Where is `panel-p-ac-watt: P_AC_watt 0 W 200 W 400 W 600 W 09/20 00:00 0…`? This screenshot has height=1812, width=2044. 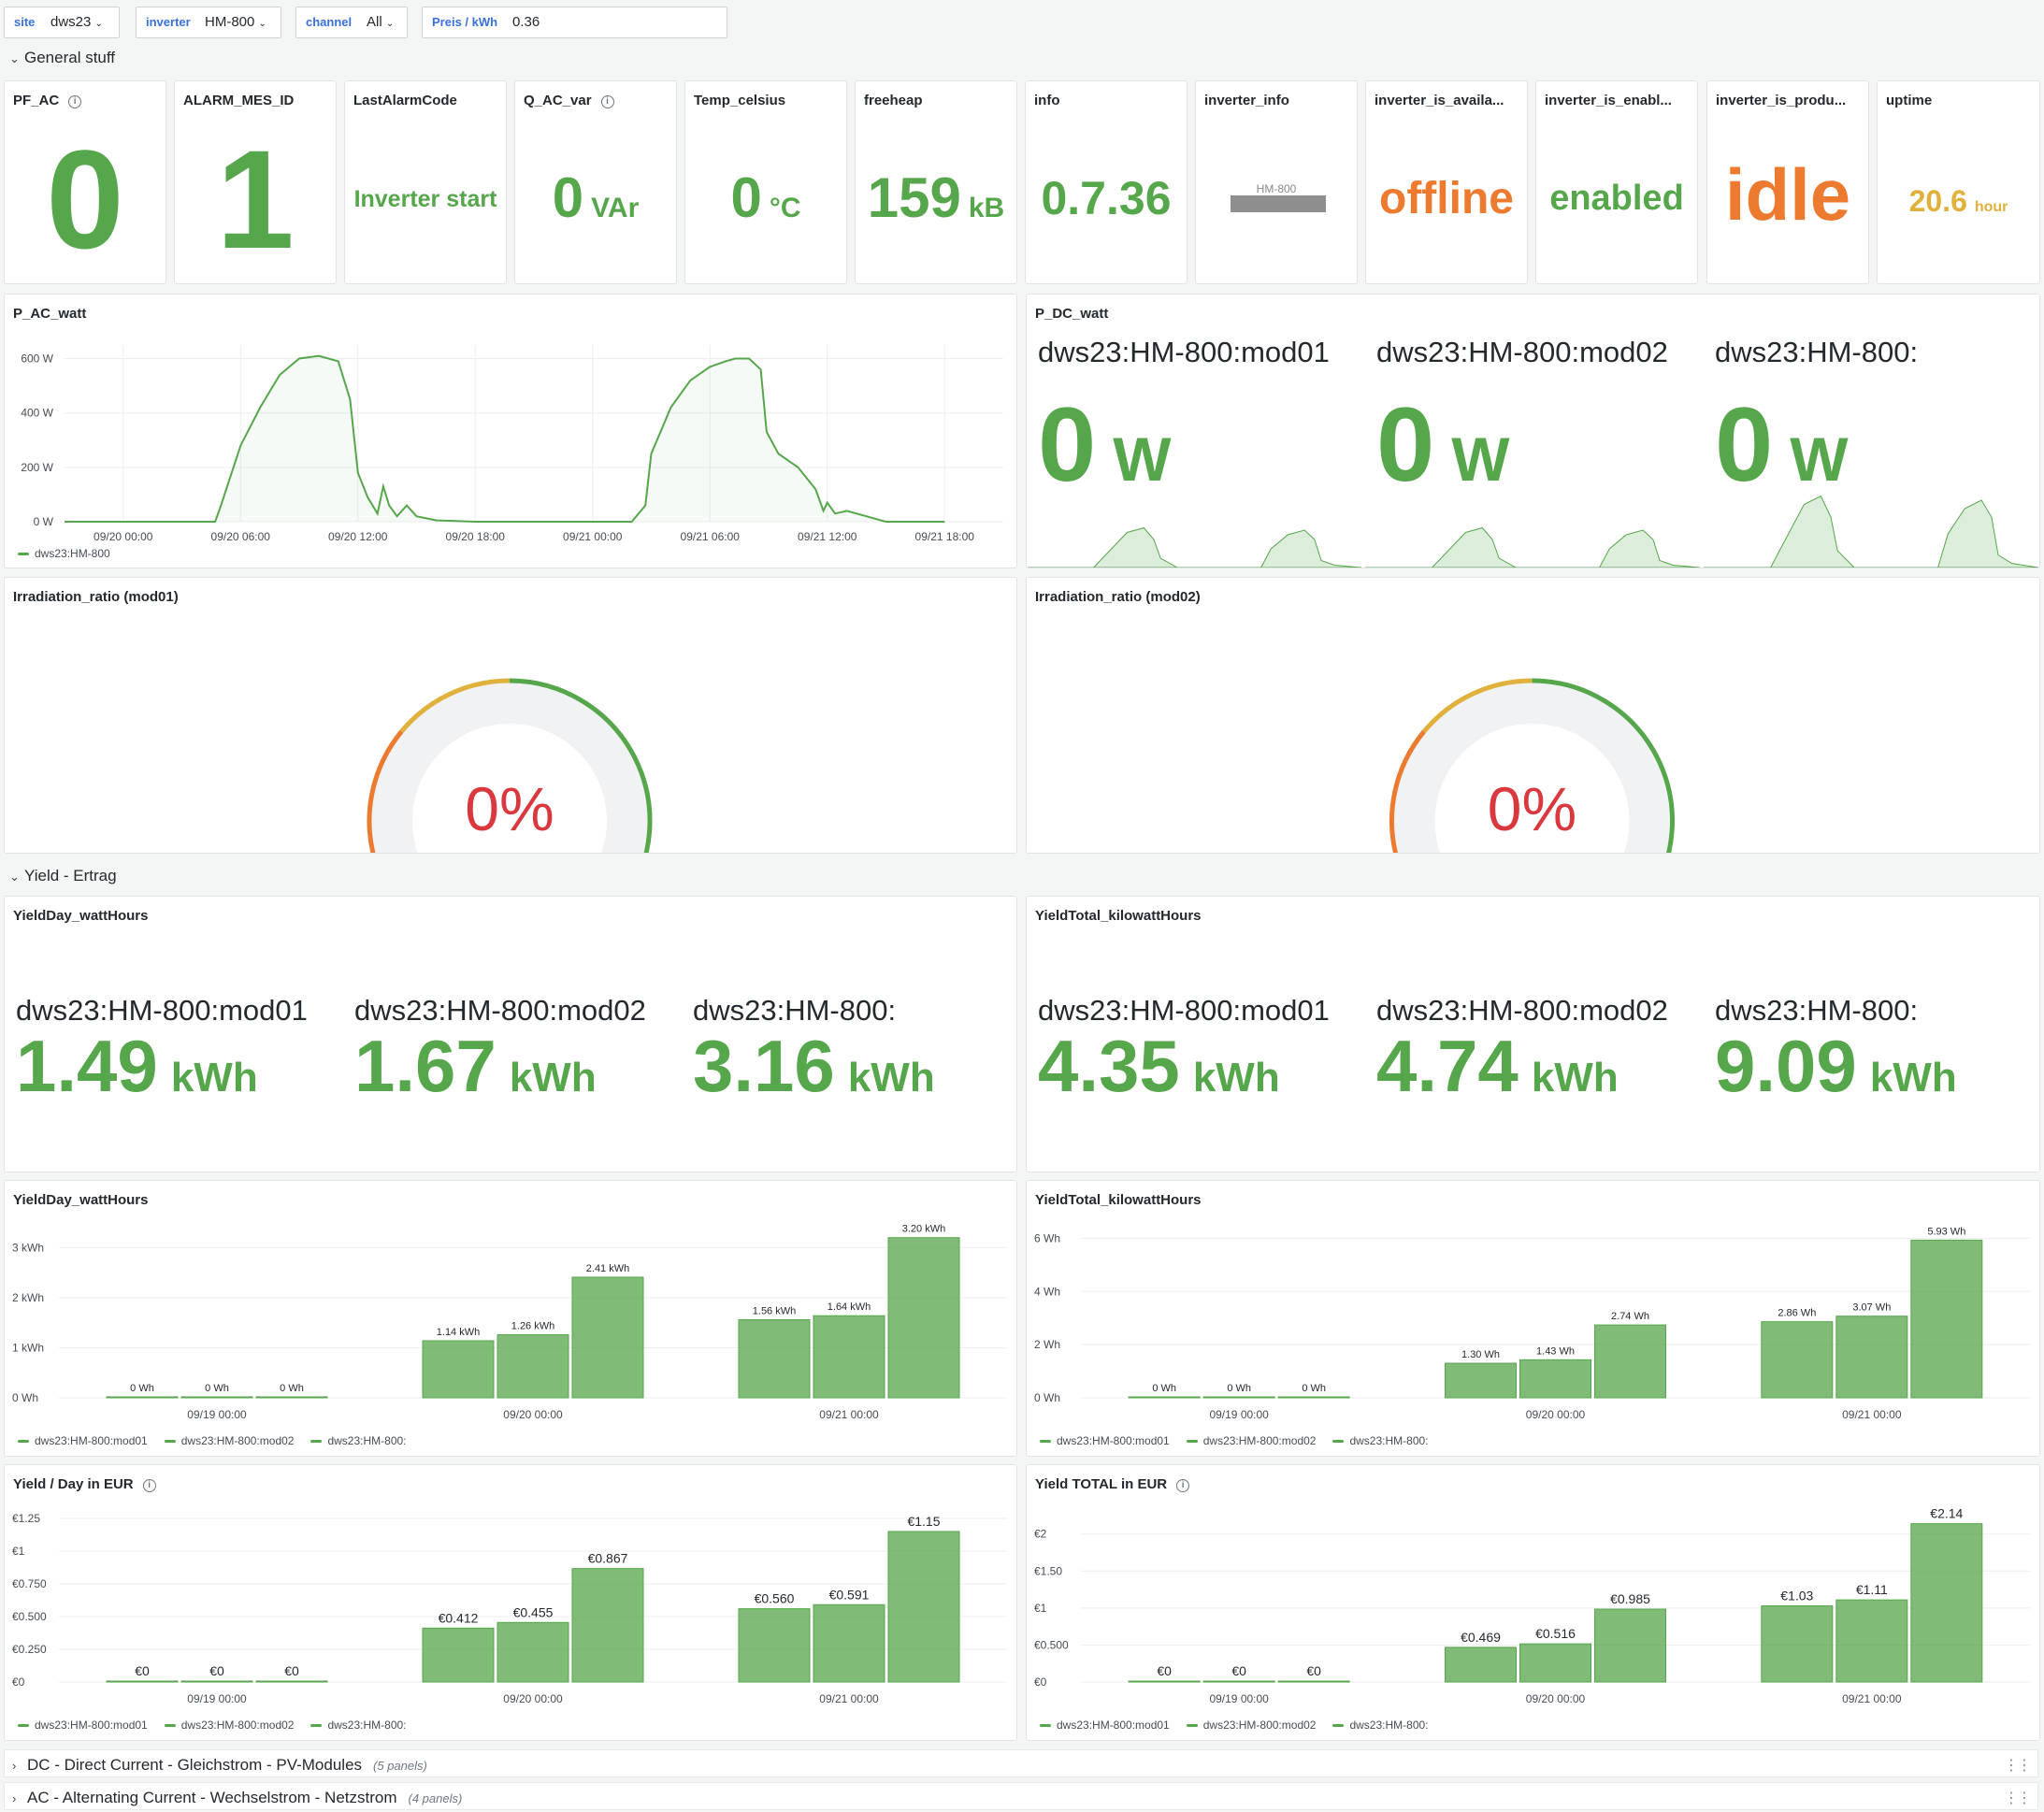
panel-p-ac-watt: P_AC_watt 0 W 200 W 400 W 600 W 09/20 00:00 0… is located at coordinates (510, 431).